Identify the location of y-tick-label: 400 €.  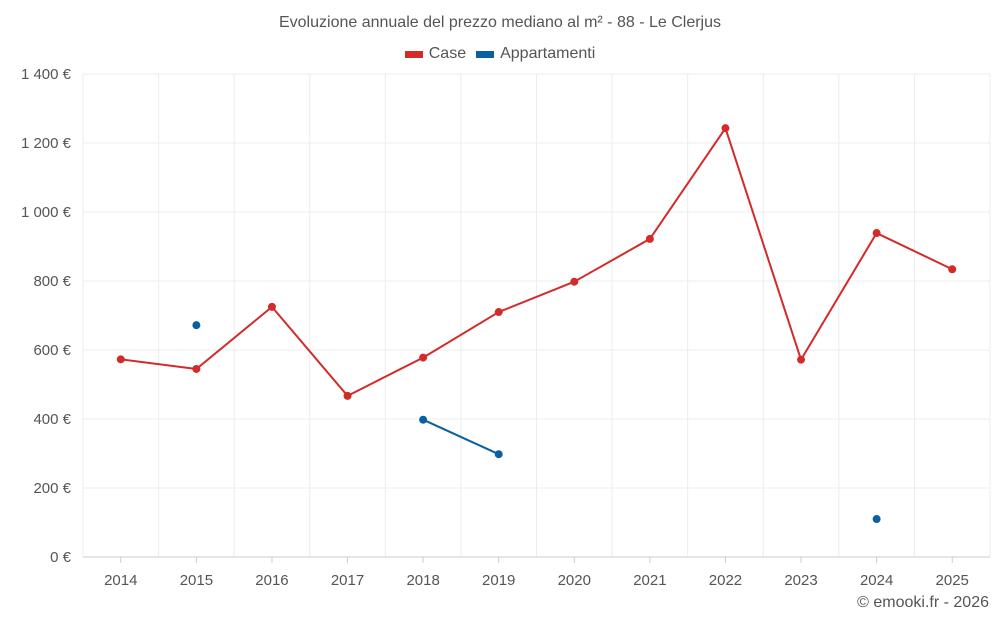
(52, 419).